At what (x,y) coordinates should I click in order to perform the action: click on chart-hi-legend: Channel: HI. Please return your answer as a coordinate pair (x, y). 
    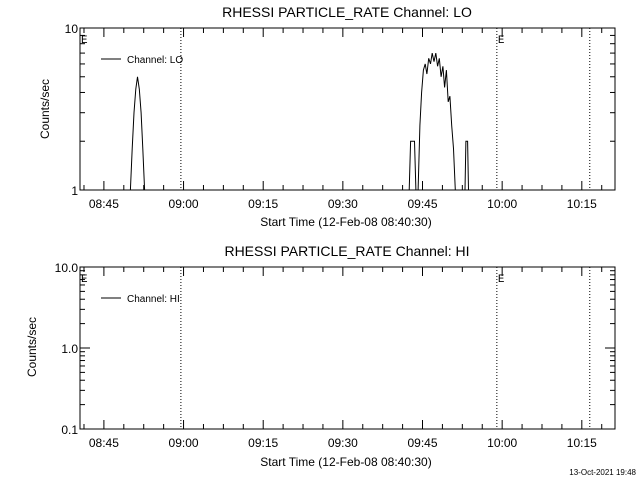
    Looking at the image, I should click on (140, 299).